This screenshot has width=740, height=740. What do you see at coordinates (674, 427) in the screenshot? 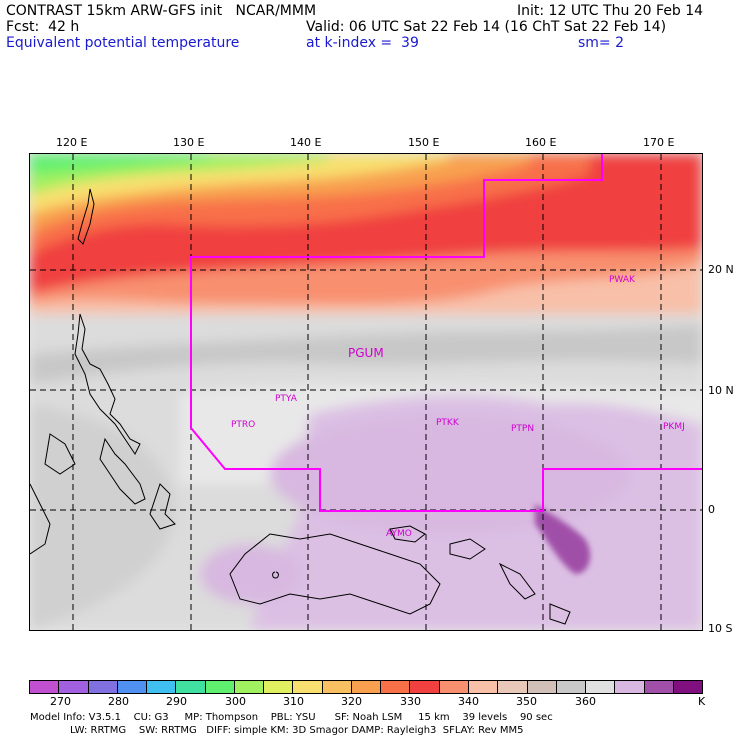
I see `station-label: PKMJ` at bounding box center [674, 427].